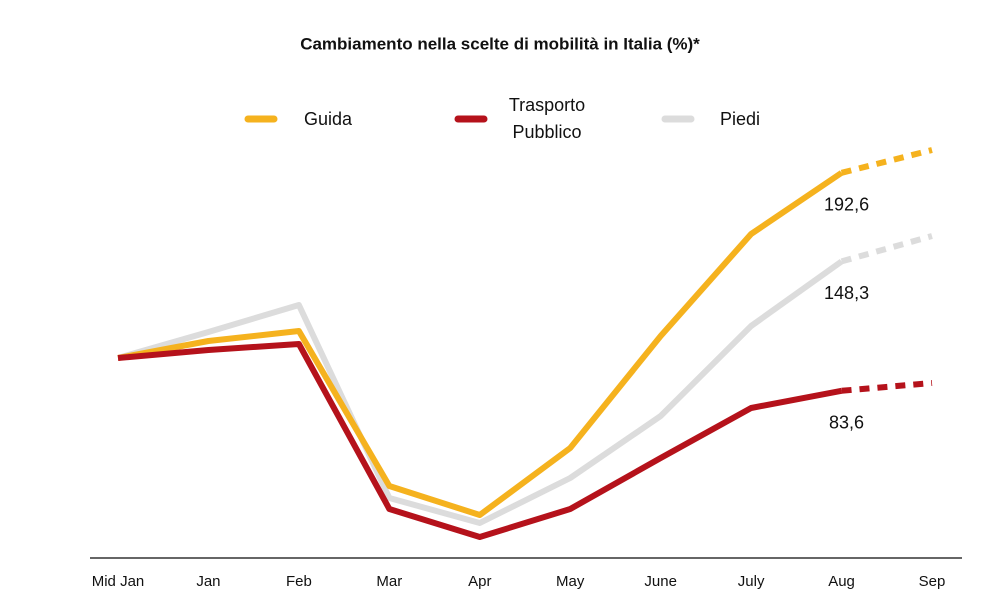 This screenshot has height=616, width=1000. Describe the element at coordinates (299, 581) in the screenshot. I see `x-tick-label: Feb` at that location.